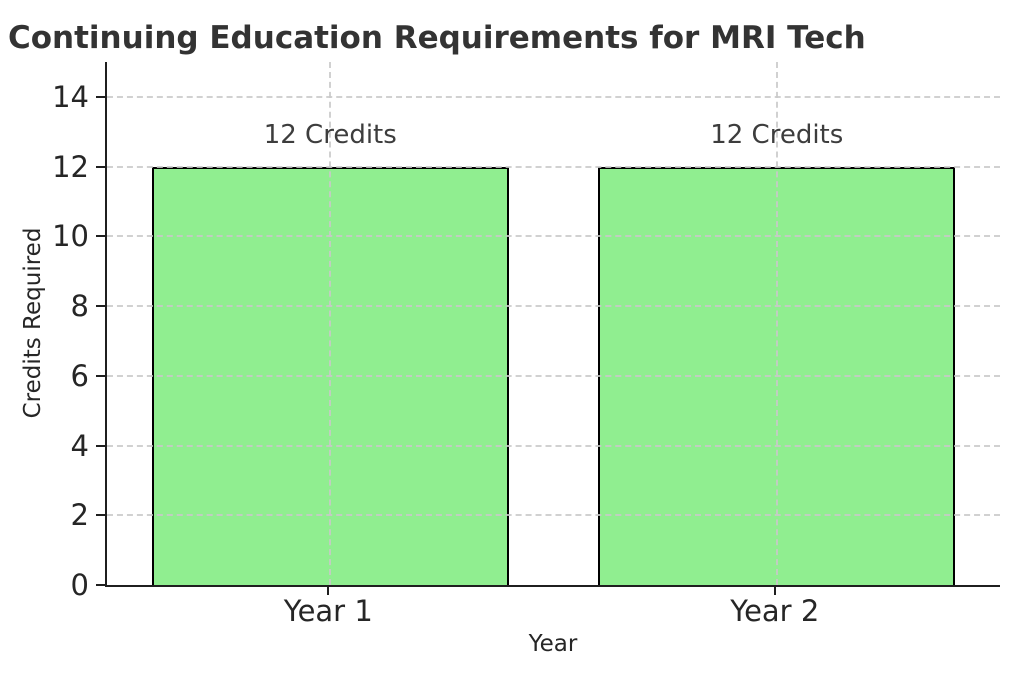 Image resolution: width=1024 pixels, height=683 pixels. What do you see at coordinates (79, 515) in the screenshot?
I see `y-tick-label-2: 2` at bounding box center [79, 515].